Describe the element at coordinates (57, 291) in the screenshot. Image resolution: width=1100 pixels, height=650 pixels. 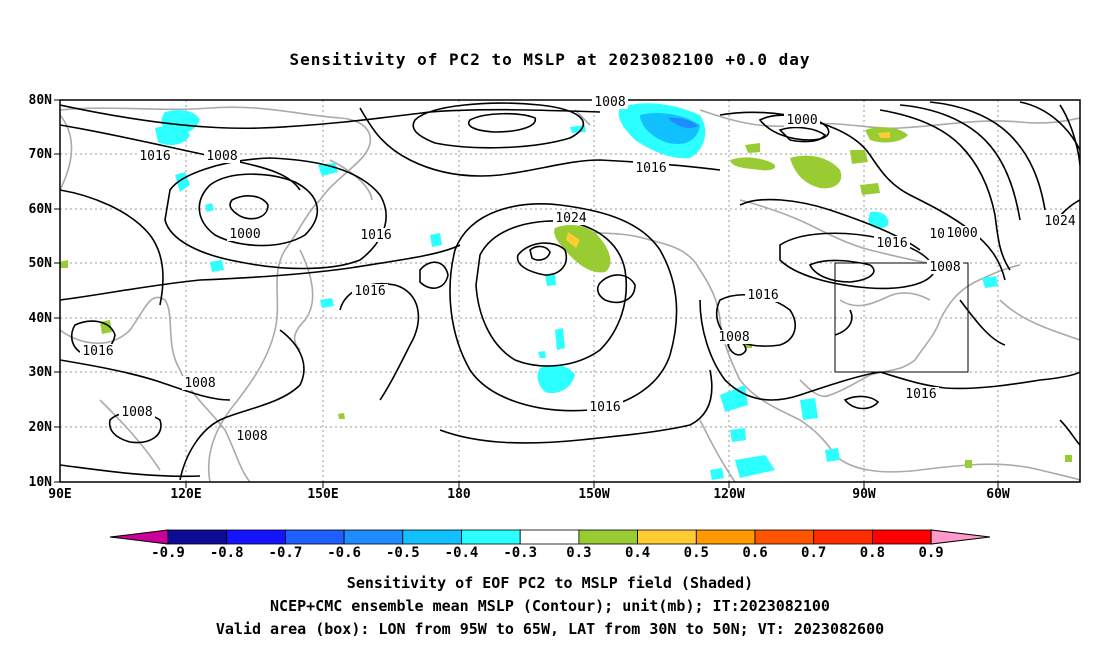
I see `latitude-ticks` at that location.